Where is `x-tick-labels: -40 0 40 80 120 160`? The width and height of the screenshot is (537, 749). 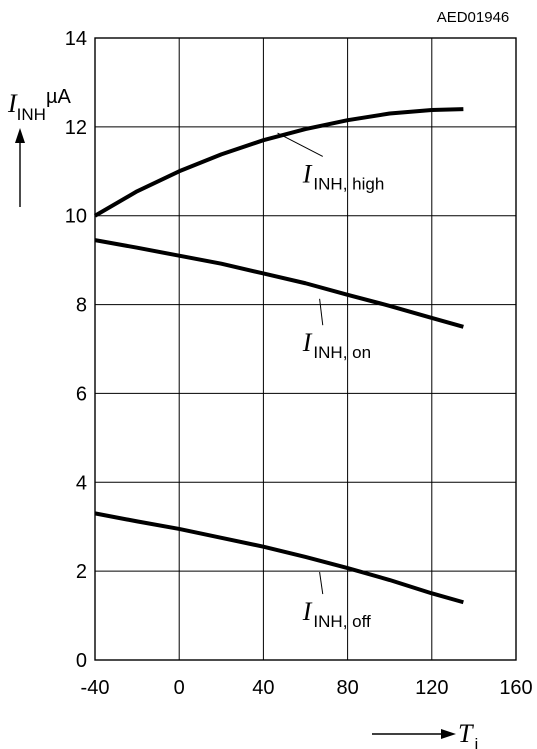
x-tick-labels: -40 0 40 80 120 160 is located at coordinates (307, 688).